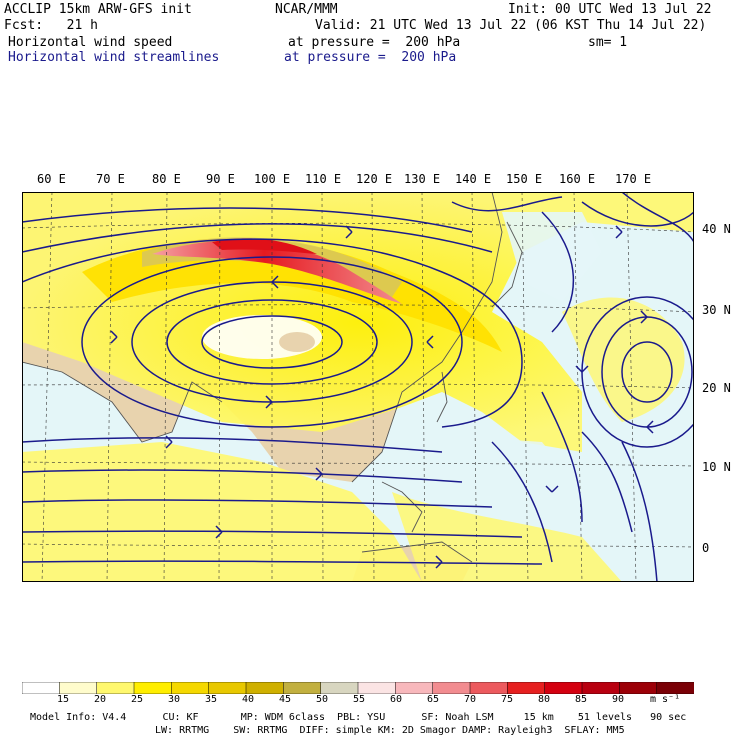  Describe the element at coordinates (322, 699) in the screenshot. I see `colorbar-tick: 50` at that location.